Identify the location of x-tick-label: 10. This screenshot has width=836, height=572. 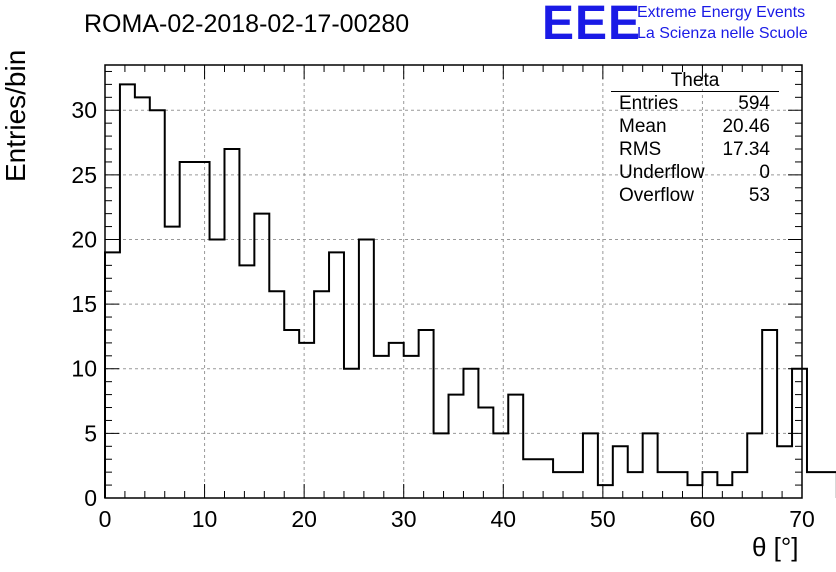
(205, 519).